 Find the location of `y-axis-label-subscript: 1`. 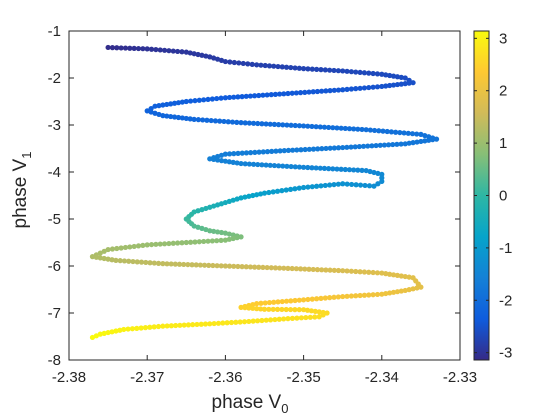

y-axis-label-subscript: 1 is located at coordinates (26, 155).